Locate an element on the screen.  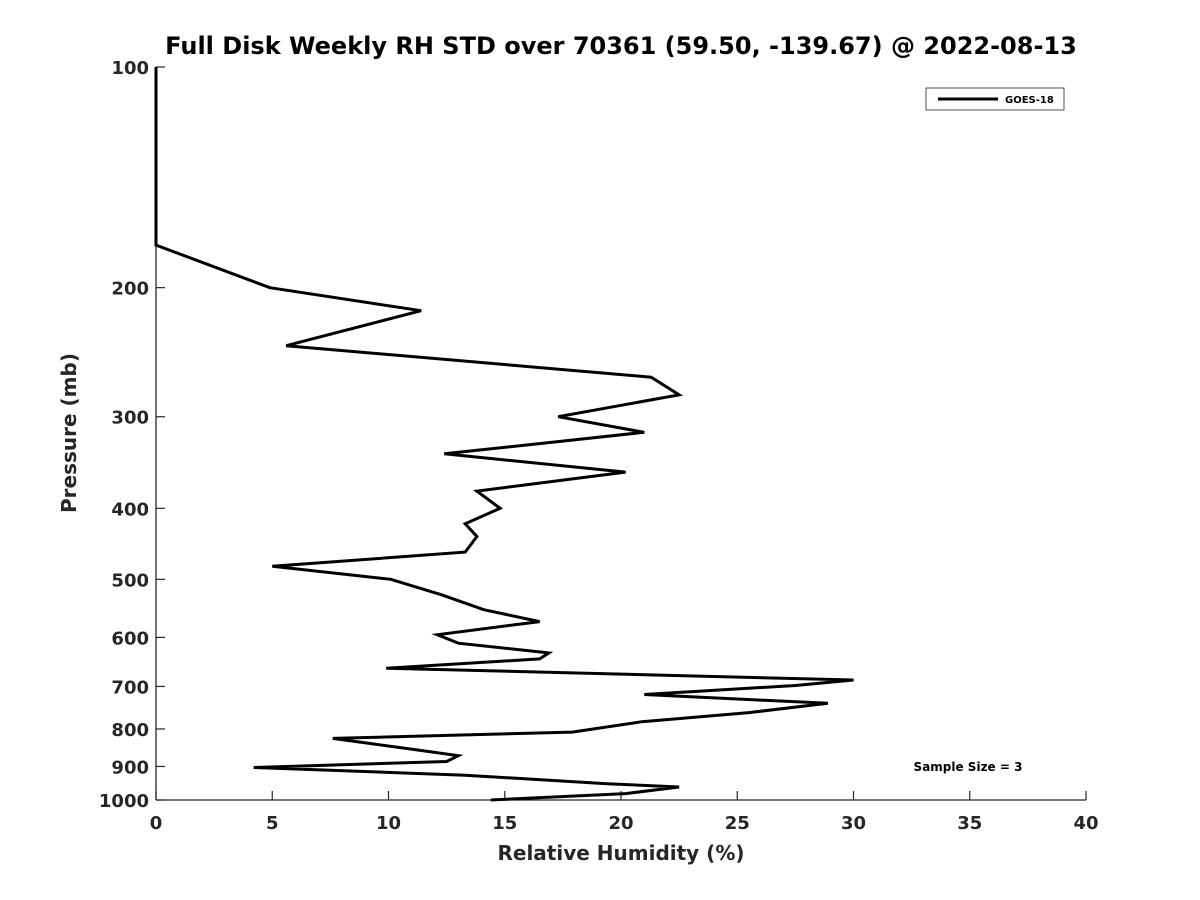
y-tick-label: 900 is located at coordinates (130, 767).